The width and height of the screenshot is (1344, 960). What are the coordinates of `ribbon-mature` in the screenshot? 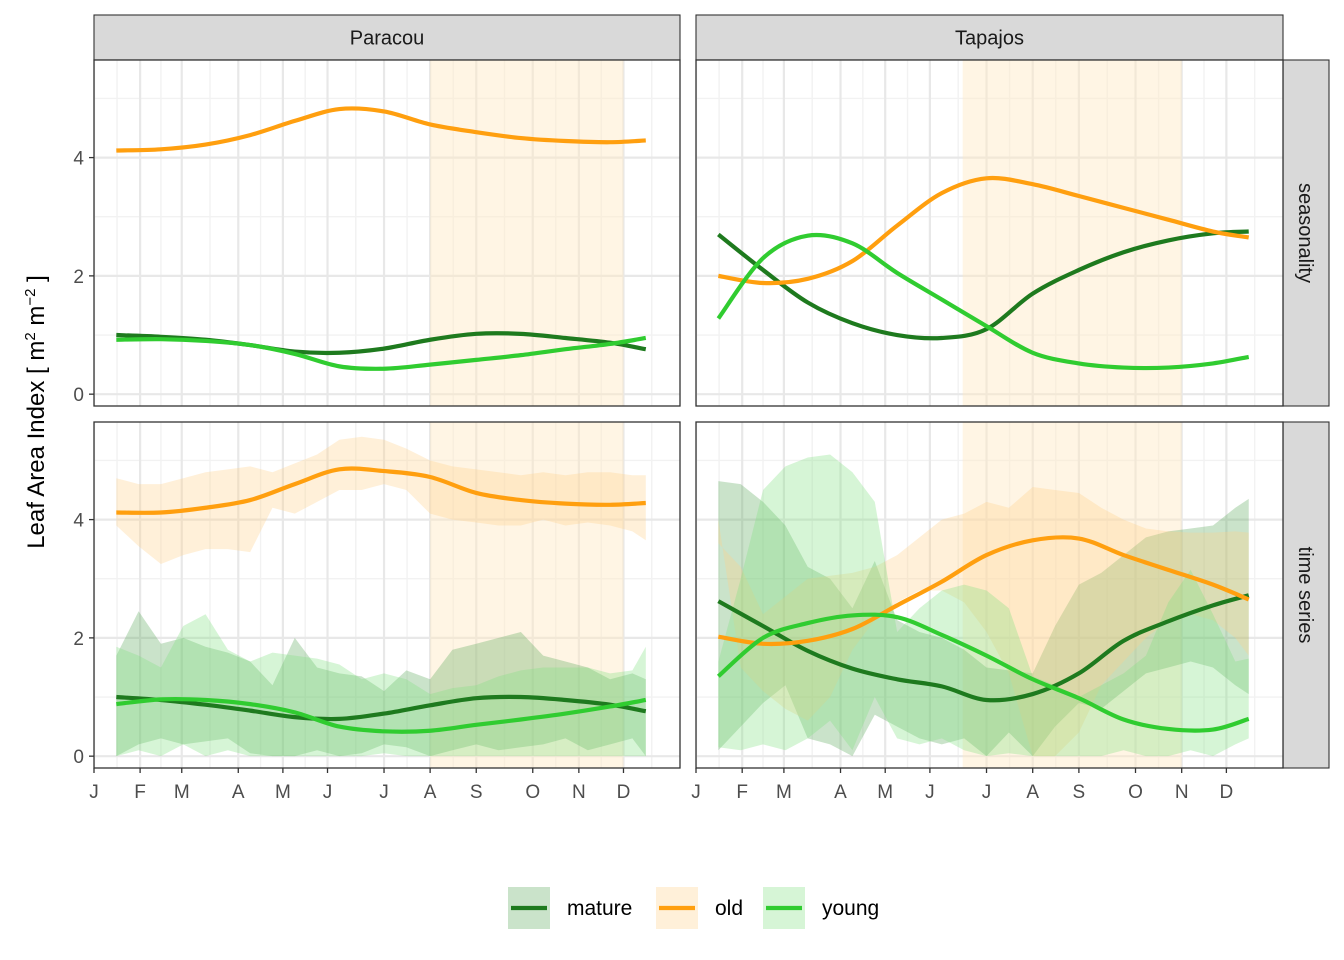 It's located at (983, 619).